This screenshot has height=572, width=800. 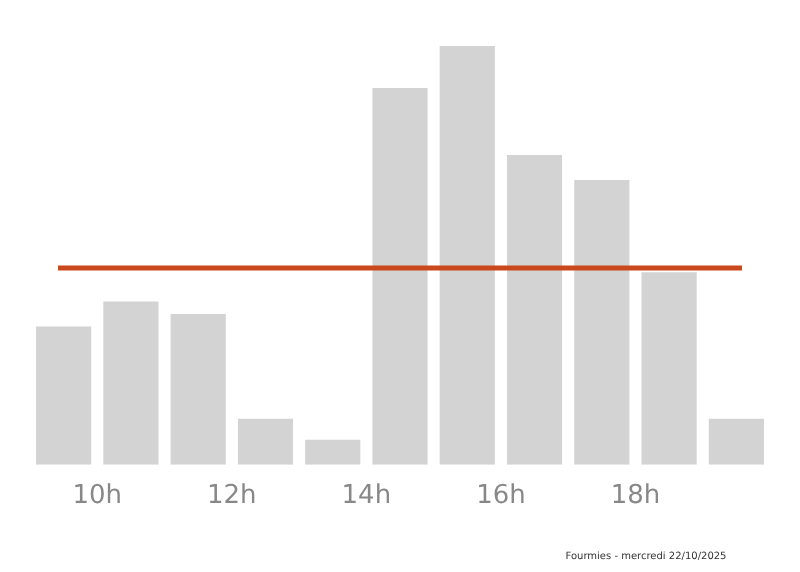 What do you see at coordinates (232, 496) in the screenshot?
I see `x-tick-label: 12h` at bounding box center [232, 496].